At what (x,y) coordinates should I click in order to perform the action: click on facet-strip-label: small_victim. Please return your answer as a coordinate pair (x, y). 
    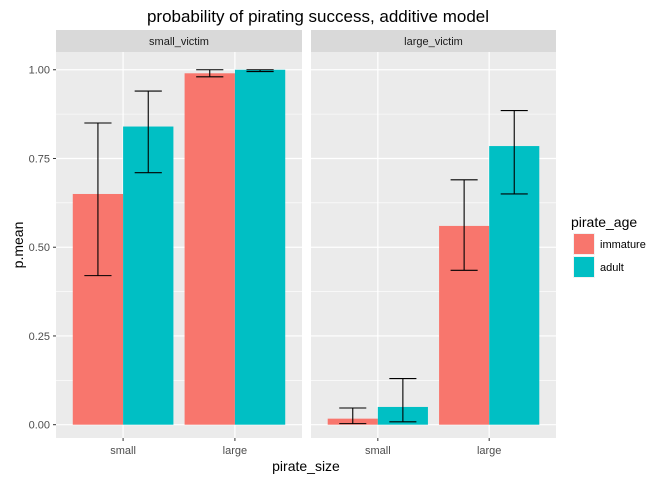
    Looking at the image, I should click on (179, 42).